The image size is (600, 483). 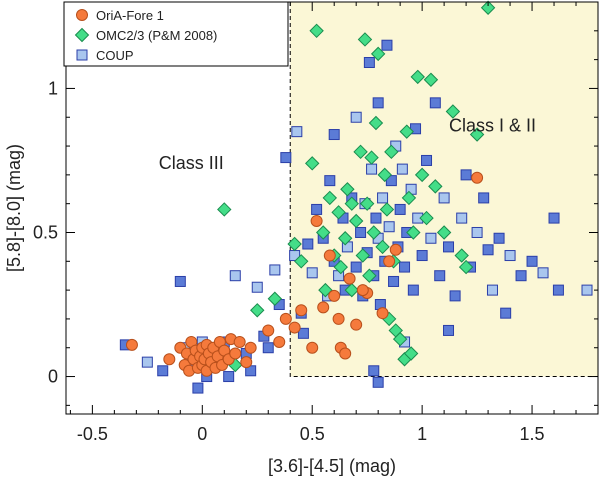 I want to click on legend-box, so click(x=176, y=34).